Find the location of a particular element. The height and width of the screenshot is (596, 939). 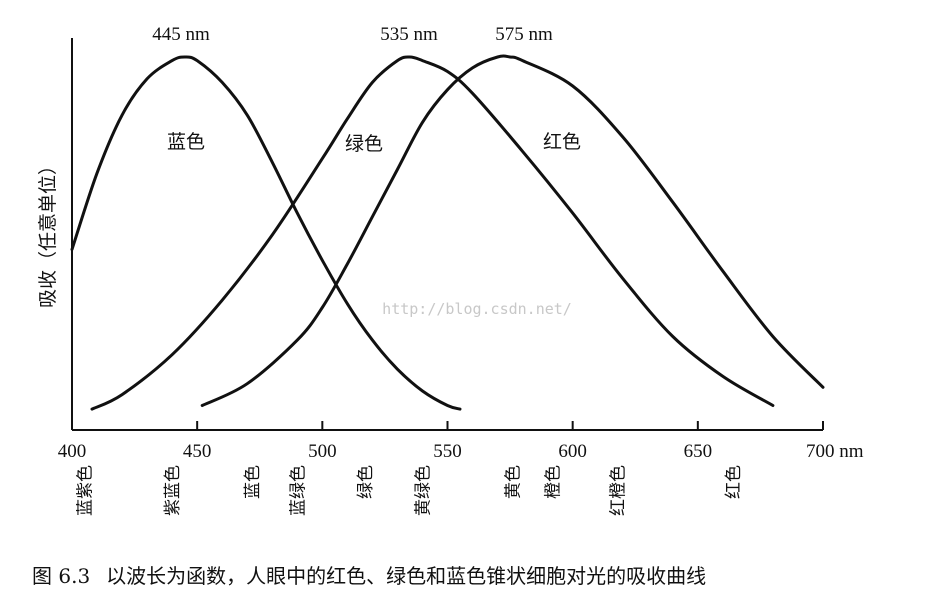

spectral-color-label: 紫蓝色 is located at coordinates (173, 490).